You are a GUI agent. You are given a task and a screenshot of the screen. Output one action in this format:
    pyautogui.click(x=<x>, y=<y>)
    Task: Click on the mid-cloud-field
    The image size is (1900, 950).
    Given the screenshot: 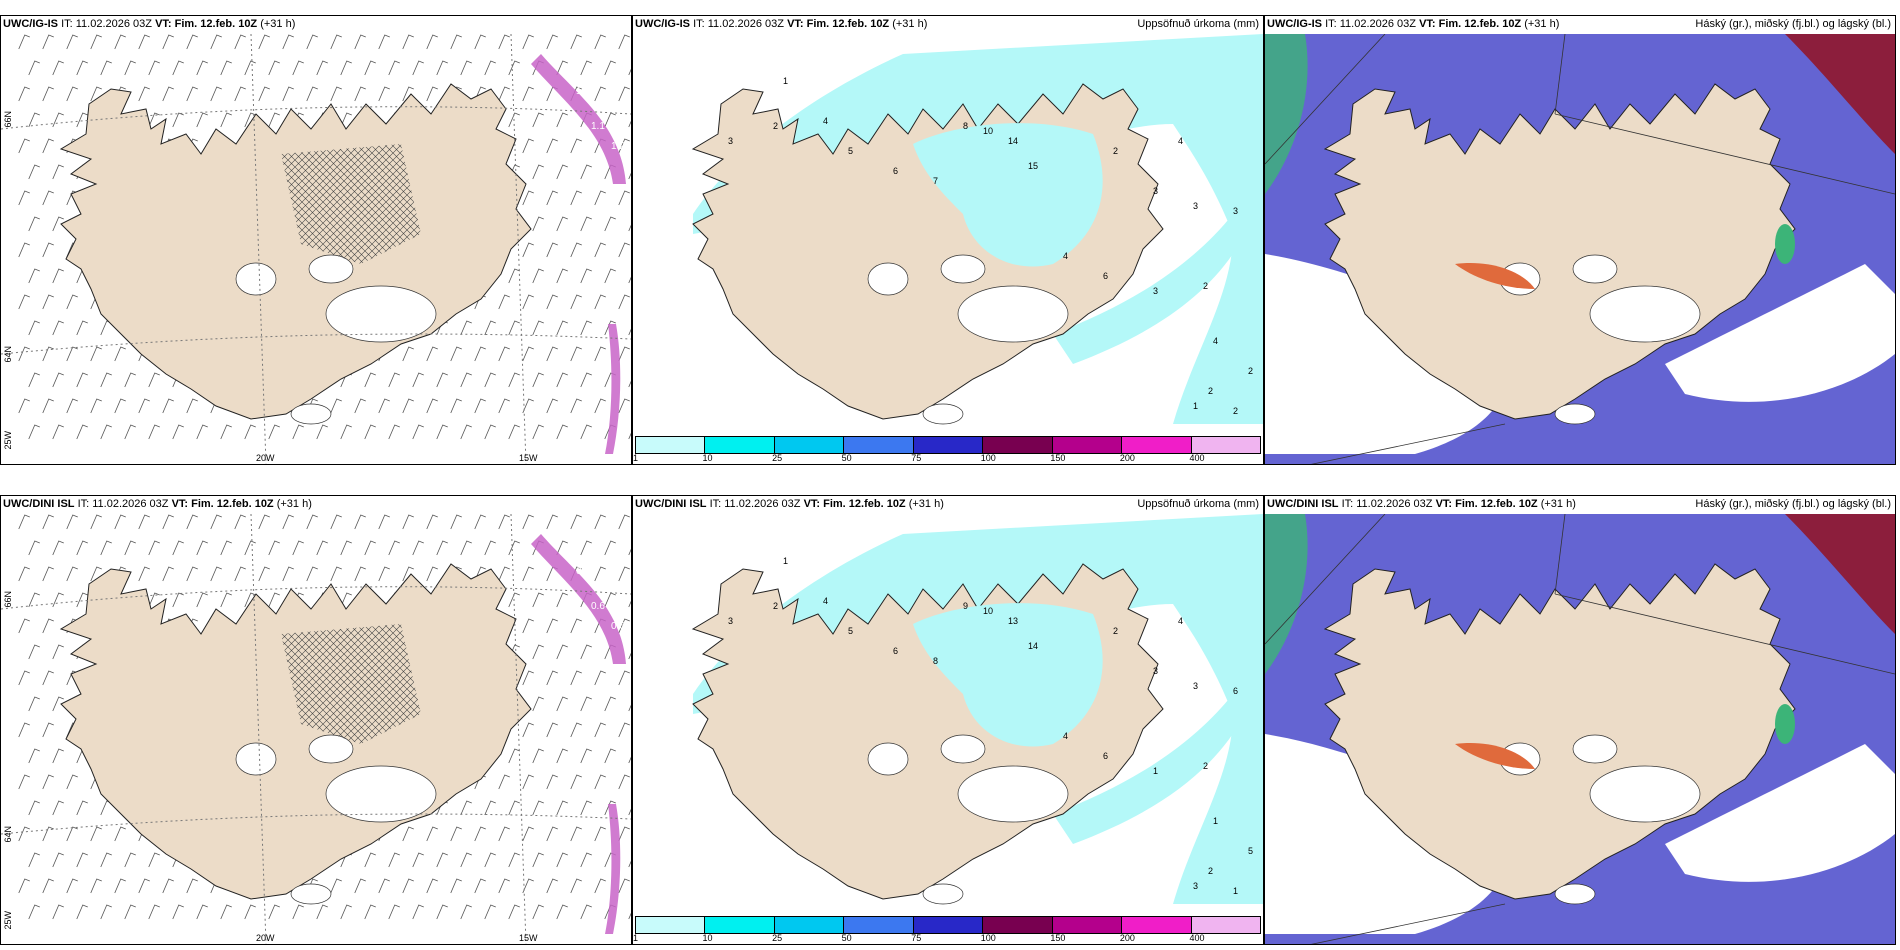 What is the action you would take?
    pyautogui.click(x=1286, y=594)
    